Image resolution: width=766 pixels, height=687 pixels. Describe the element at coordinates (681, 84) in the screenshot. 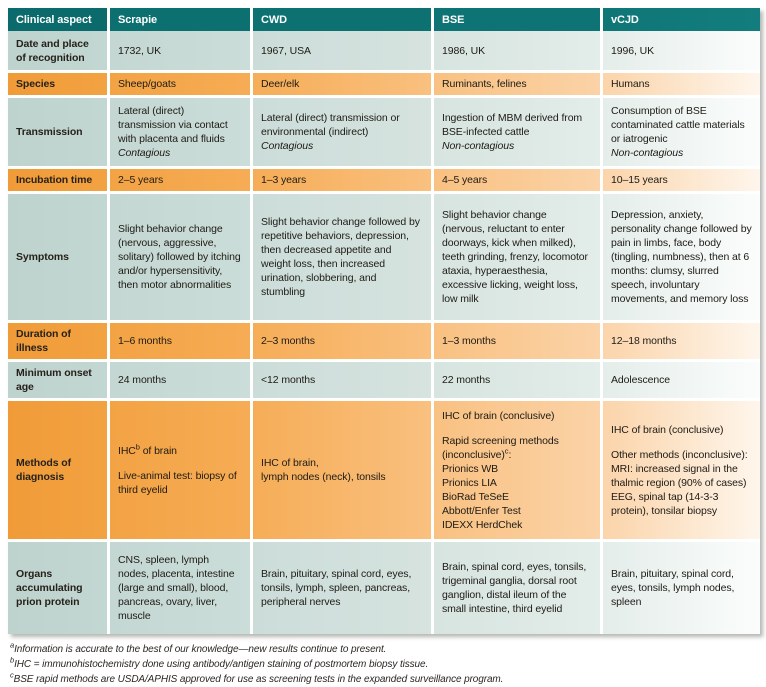

I see `table-cell: Humans` at that location.